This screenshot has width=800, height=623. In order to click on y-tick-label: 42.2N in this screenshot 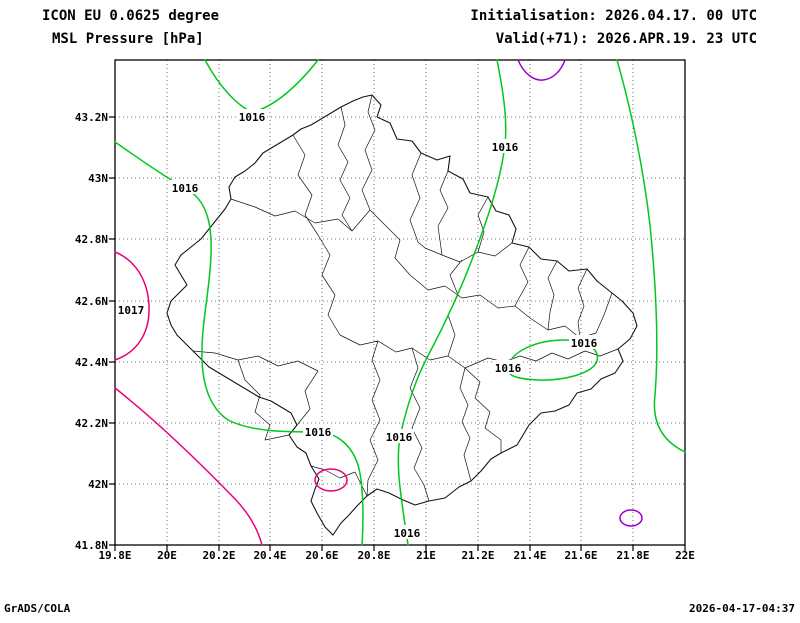, I will do `click(91, 423)`.